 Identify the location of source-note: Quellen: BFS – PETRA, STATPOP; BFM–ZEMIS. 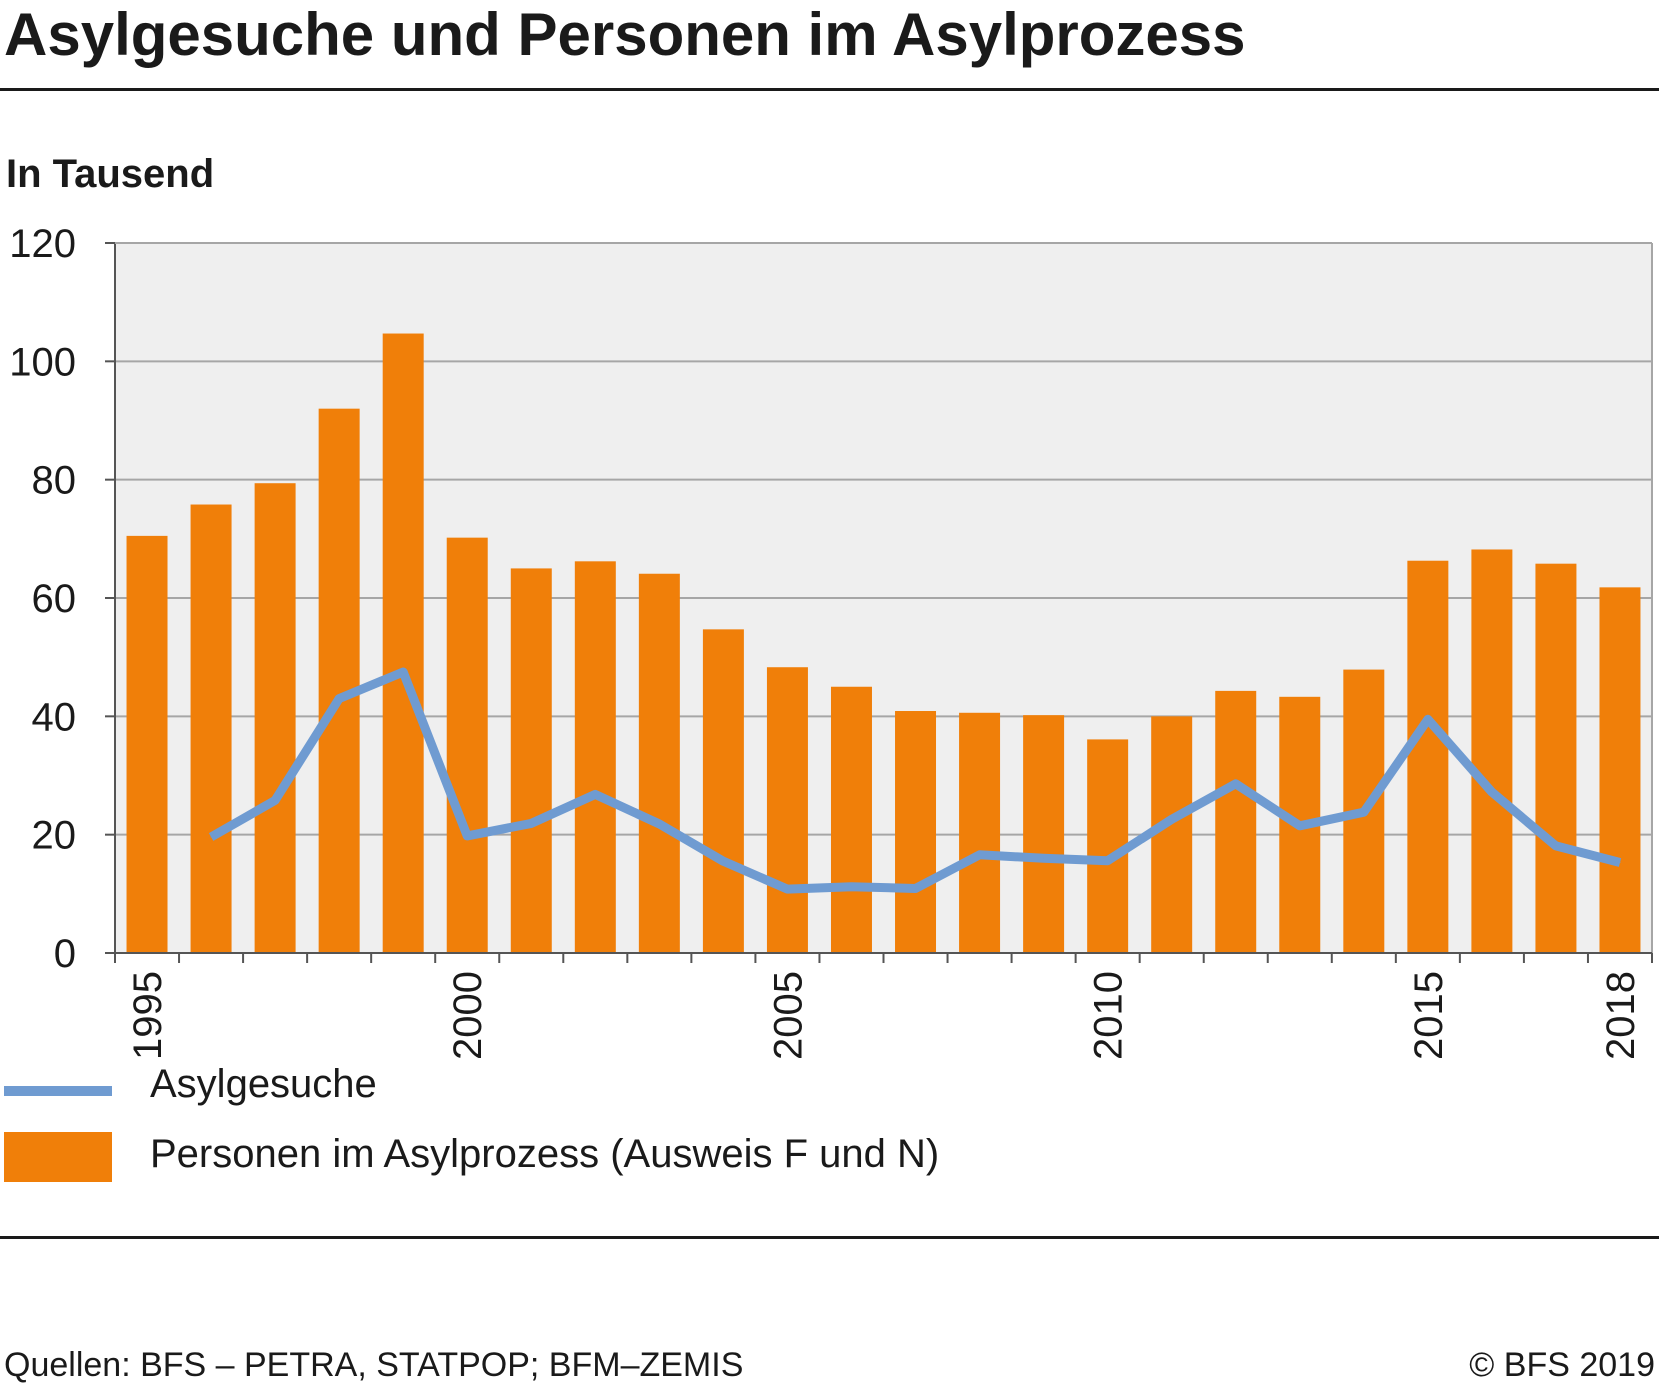
(374, 1365).